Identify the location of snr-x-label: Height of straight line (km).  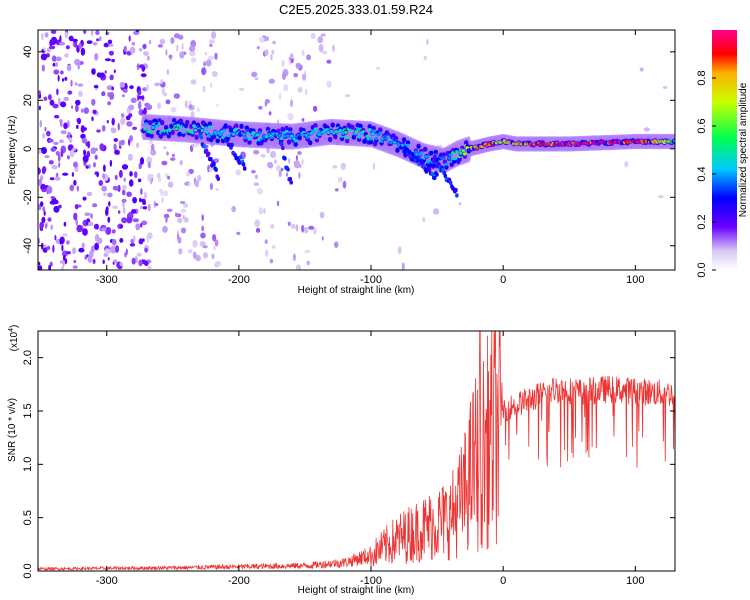
(356, 590).